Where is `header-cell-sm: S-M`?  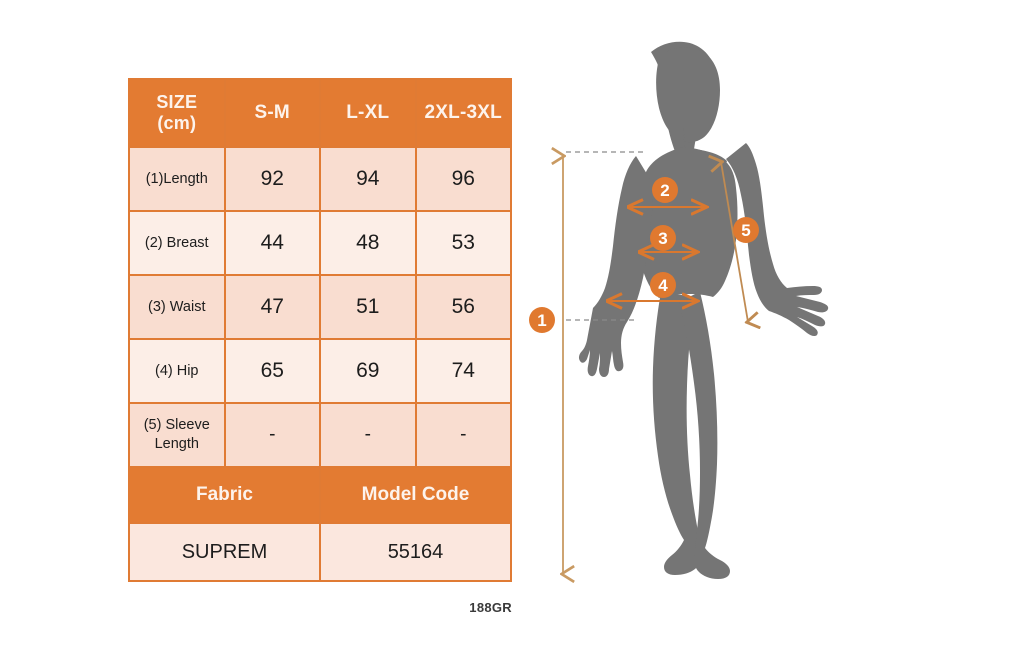
header-cell-sm: S-M is located at coordinates (272, 113).